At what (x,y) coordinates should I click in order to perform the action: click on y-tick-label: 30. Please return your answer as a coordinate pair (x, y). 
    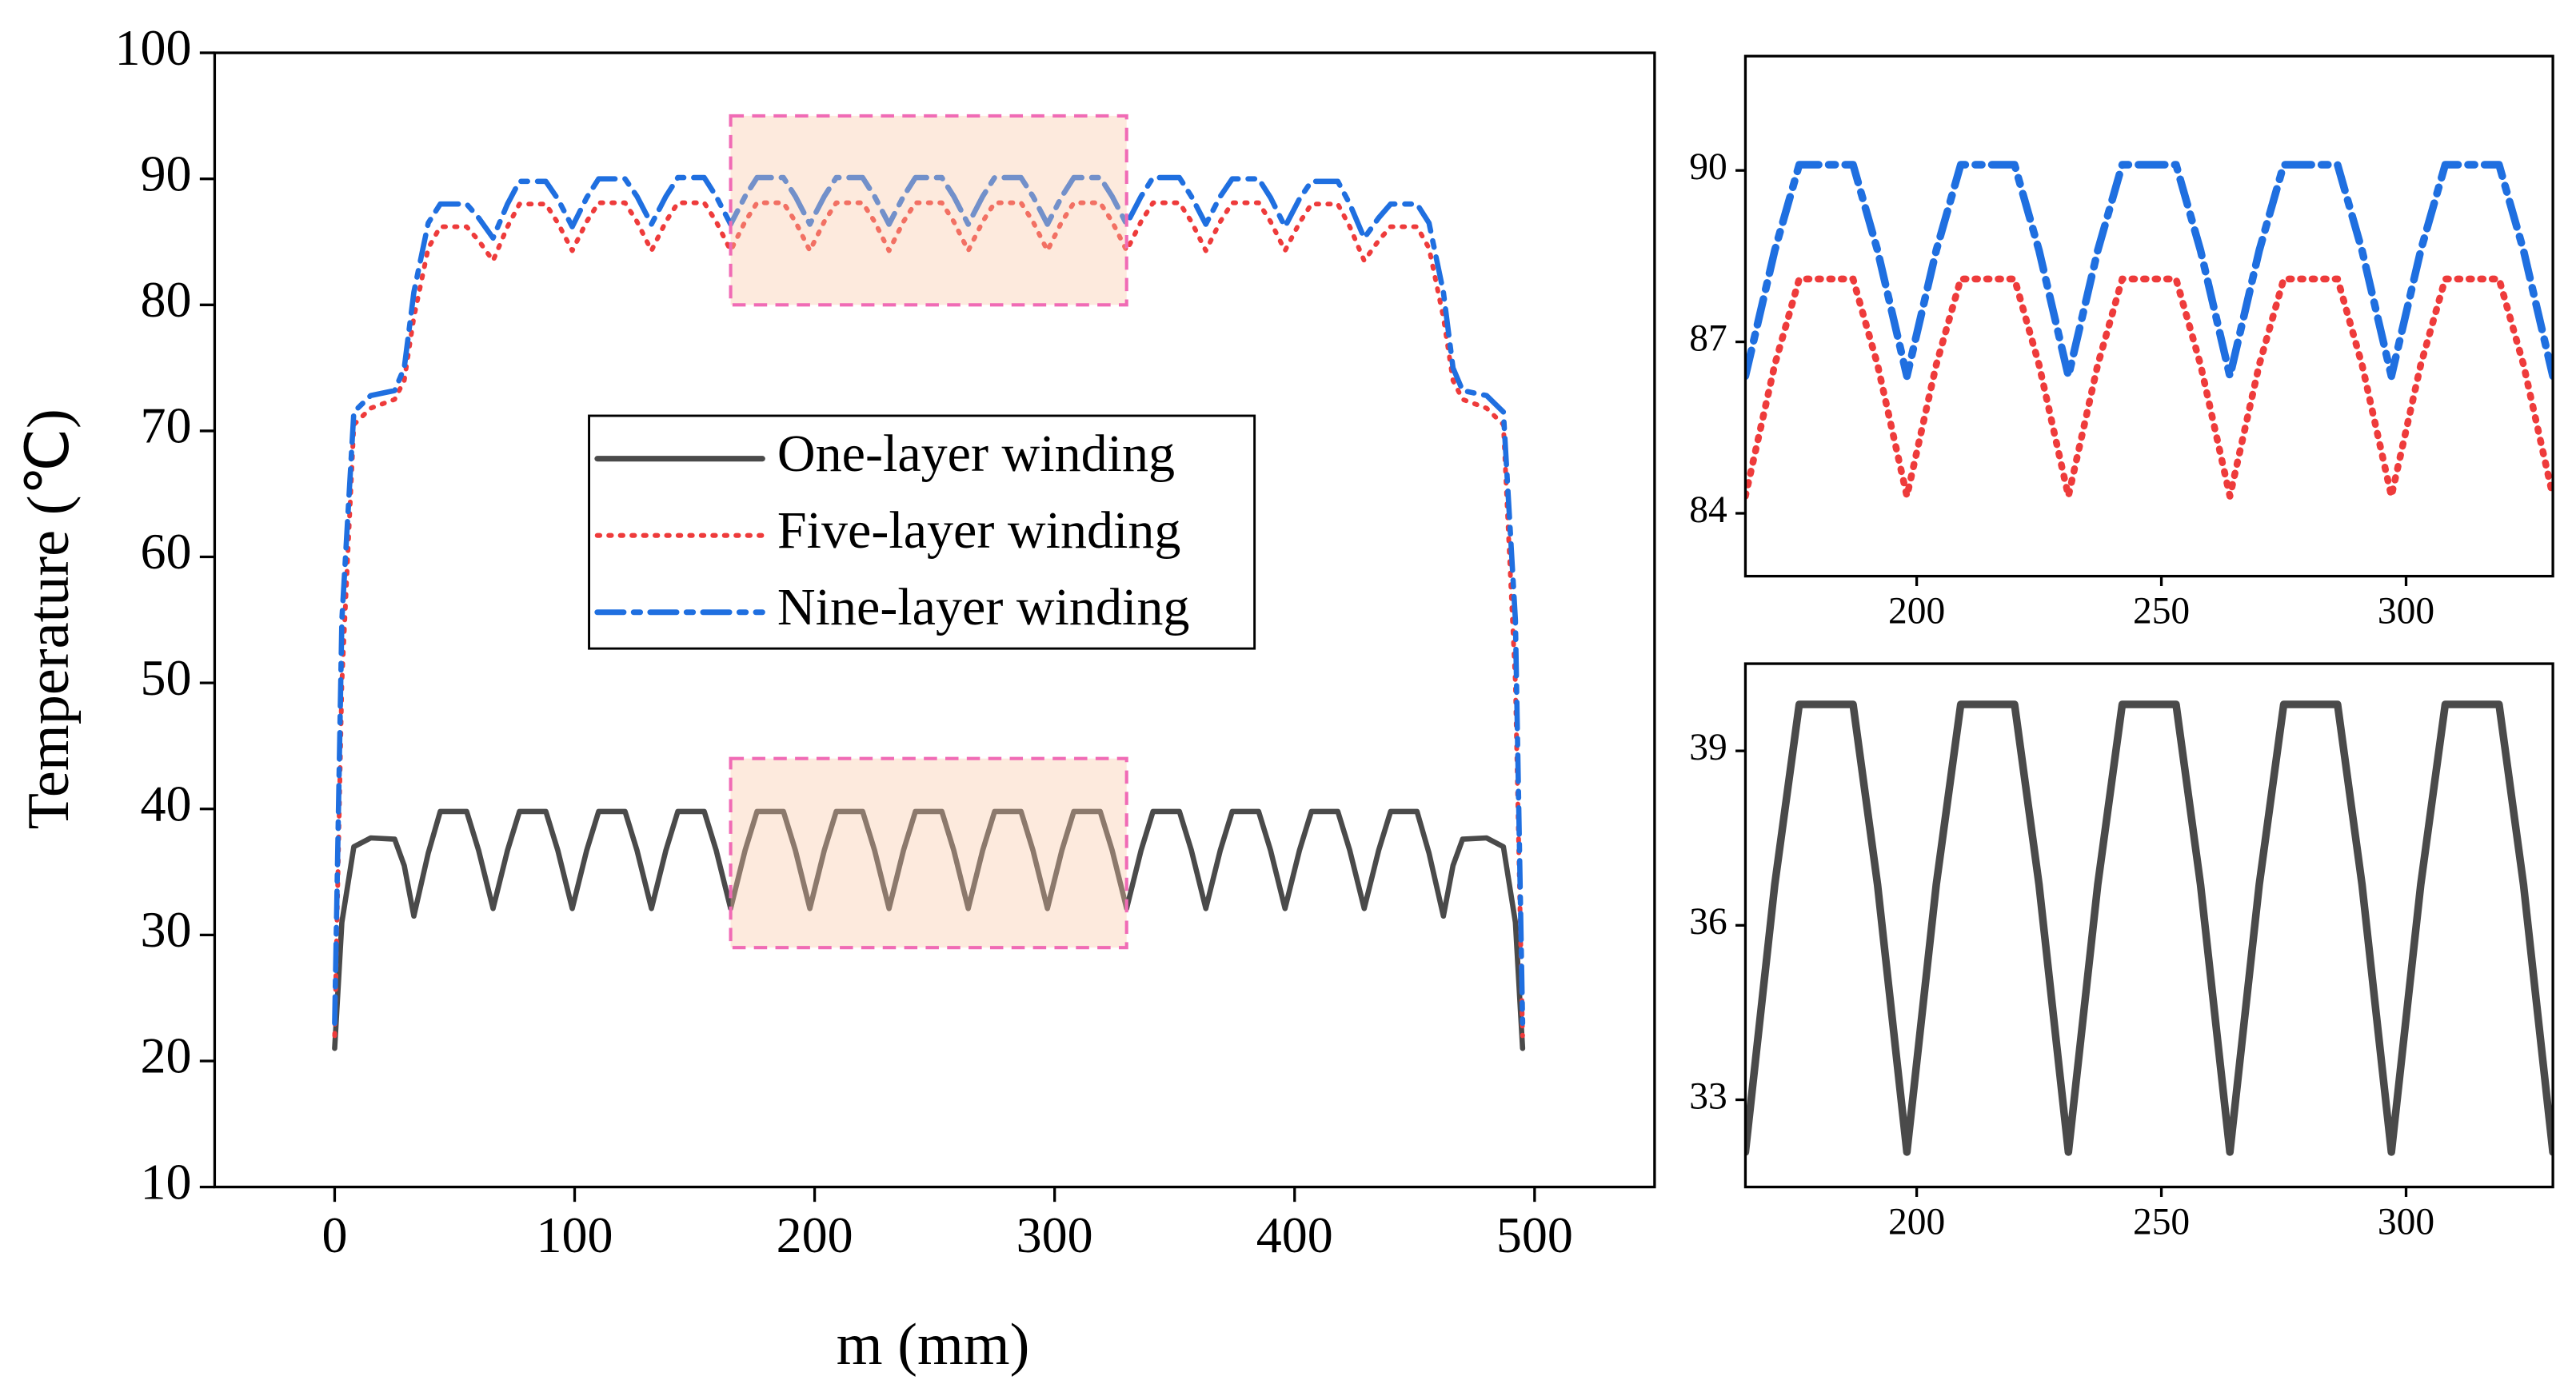
    Looking at the image, I should click on (166, 930).